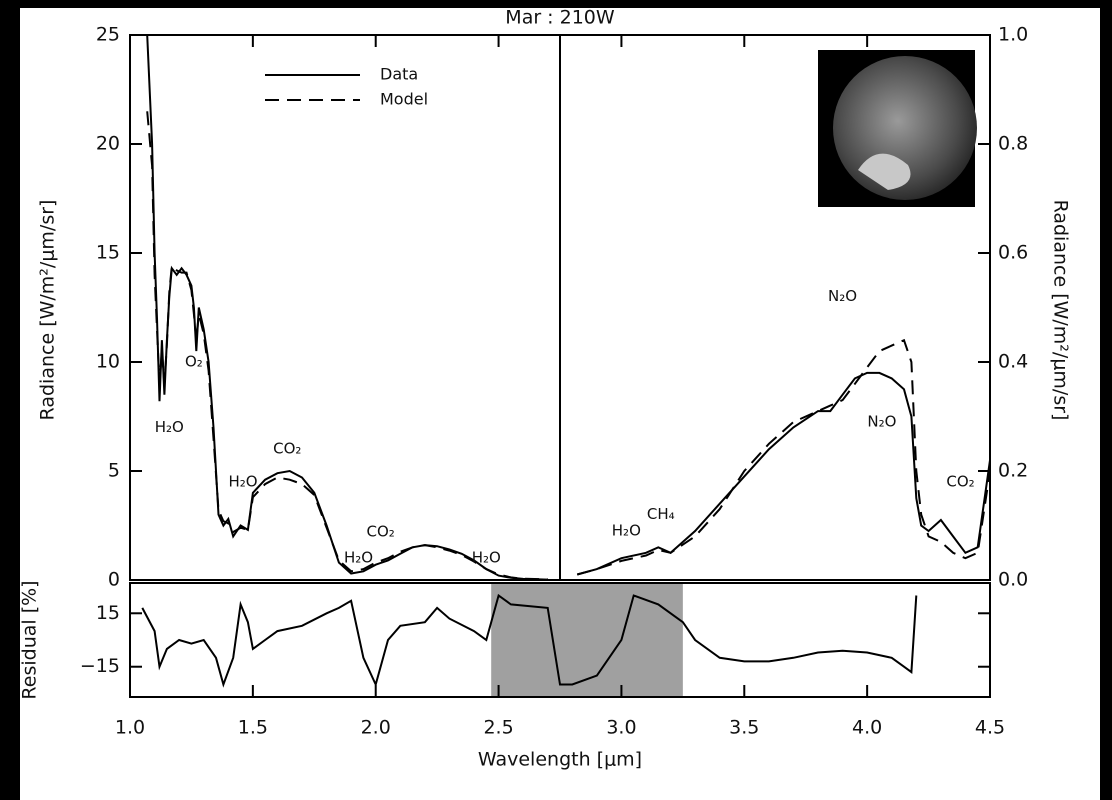 Image resolution: width=1112 pixels, height=800 pixels. I want to click on annotation: O₂, so click(194, 362).